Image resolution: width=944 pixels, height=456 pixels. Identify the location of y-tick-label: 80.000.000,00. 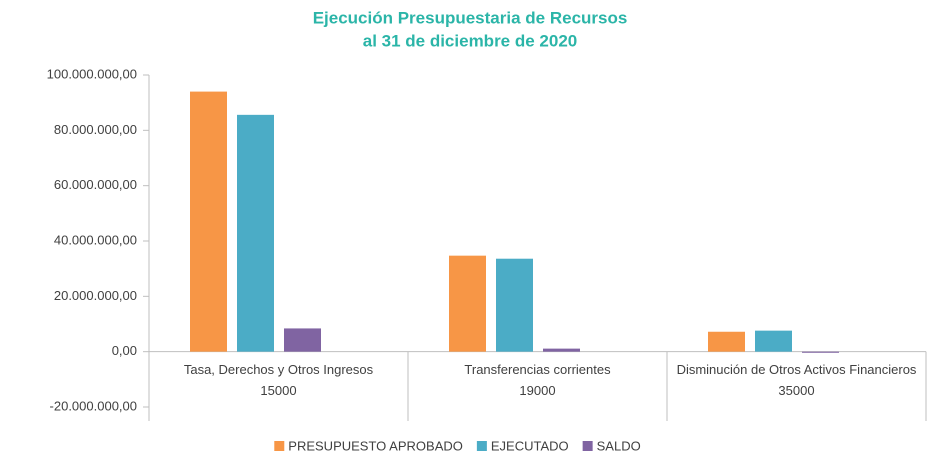
(95, 129).